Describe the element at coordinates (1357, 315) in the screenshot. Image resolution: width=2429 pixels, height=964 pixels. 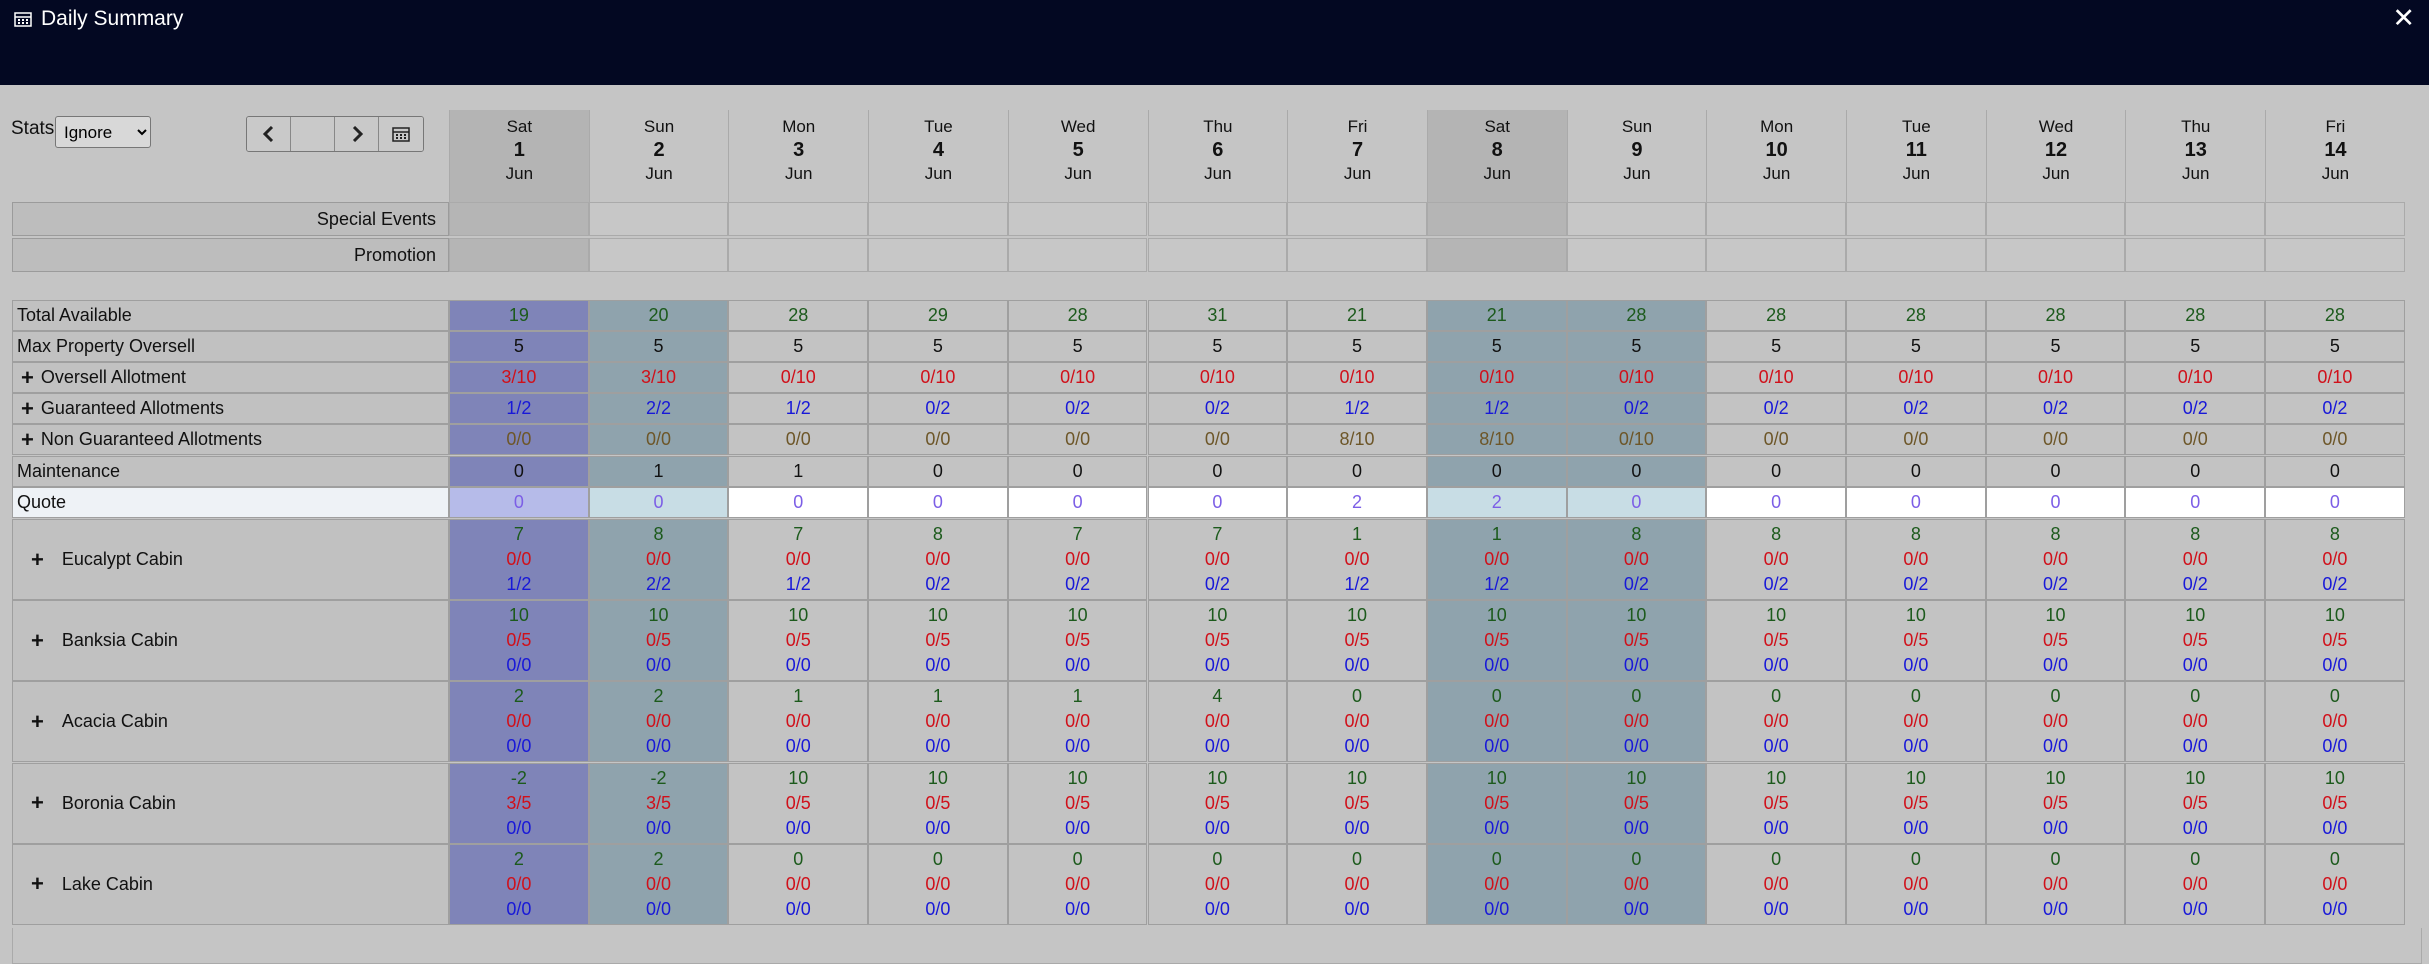
I see `summary-cell: 21` at that location.